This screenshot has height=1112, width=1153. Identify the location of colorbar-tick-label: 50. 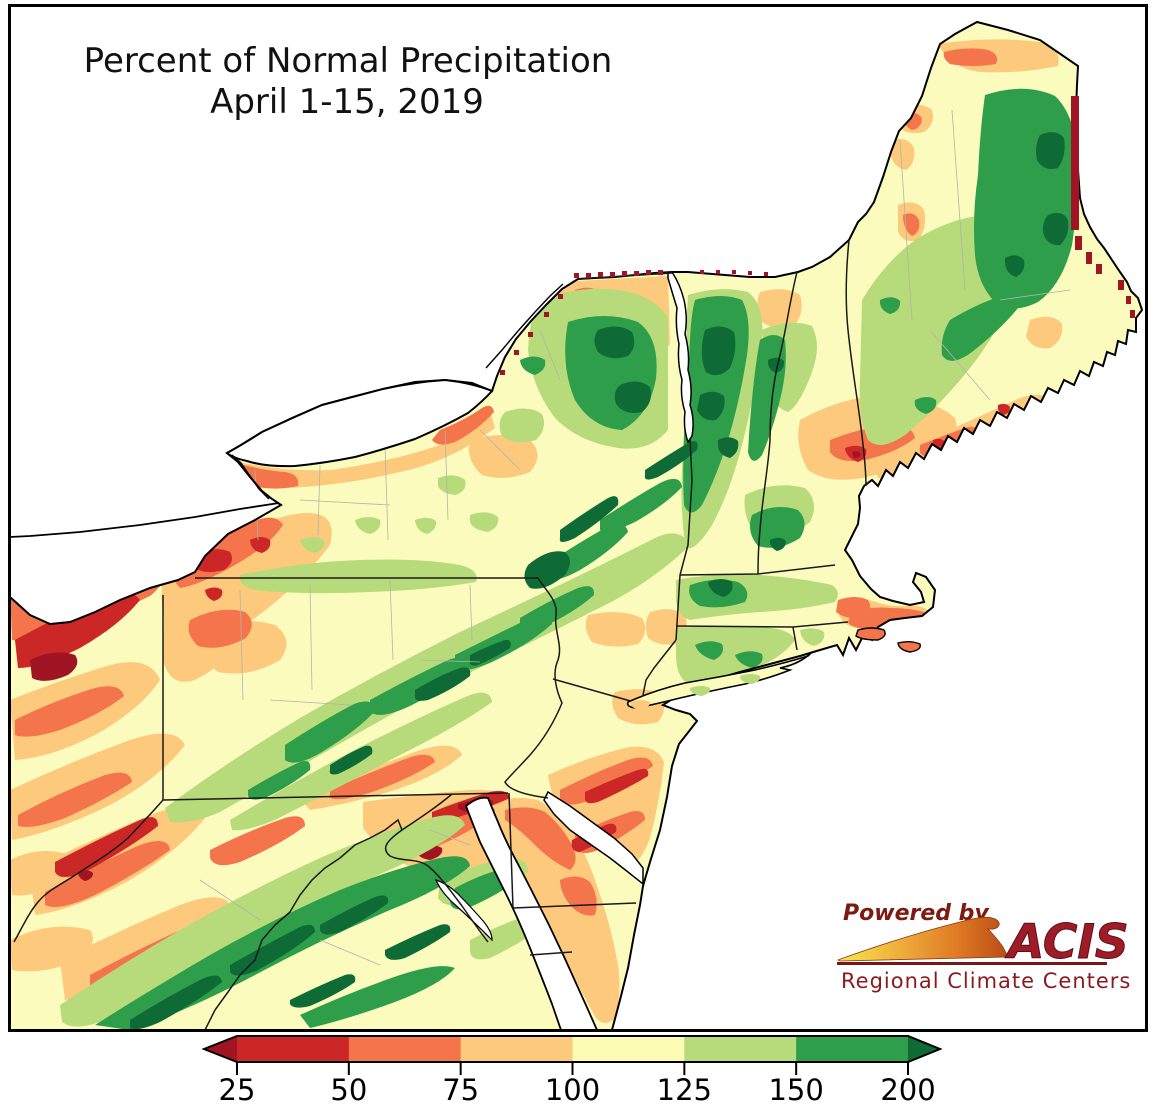
(348, 1090).